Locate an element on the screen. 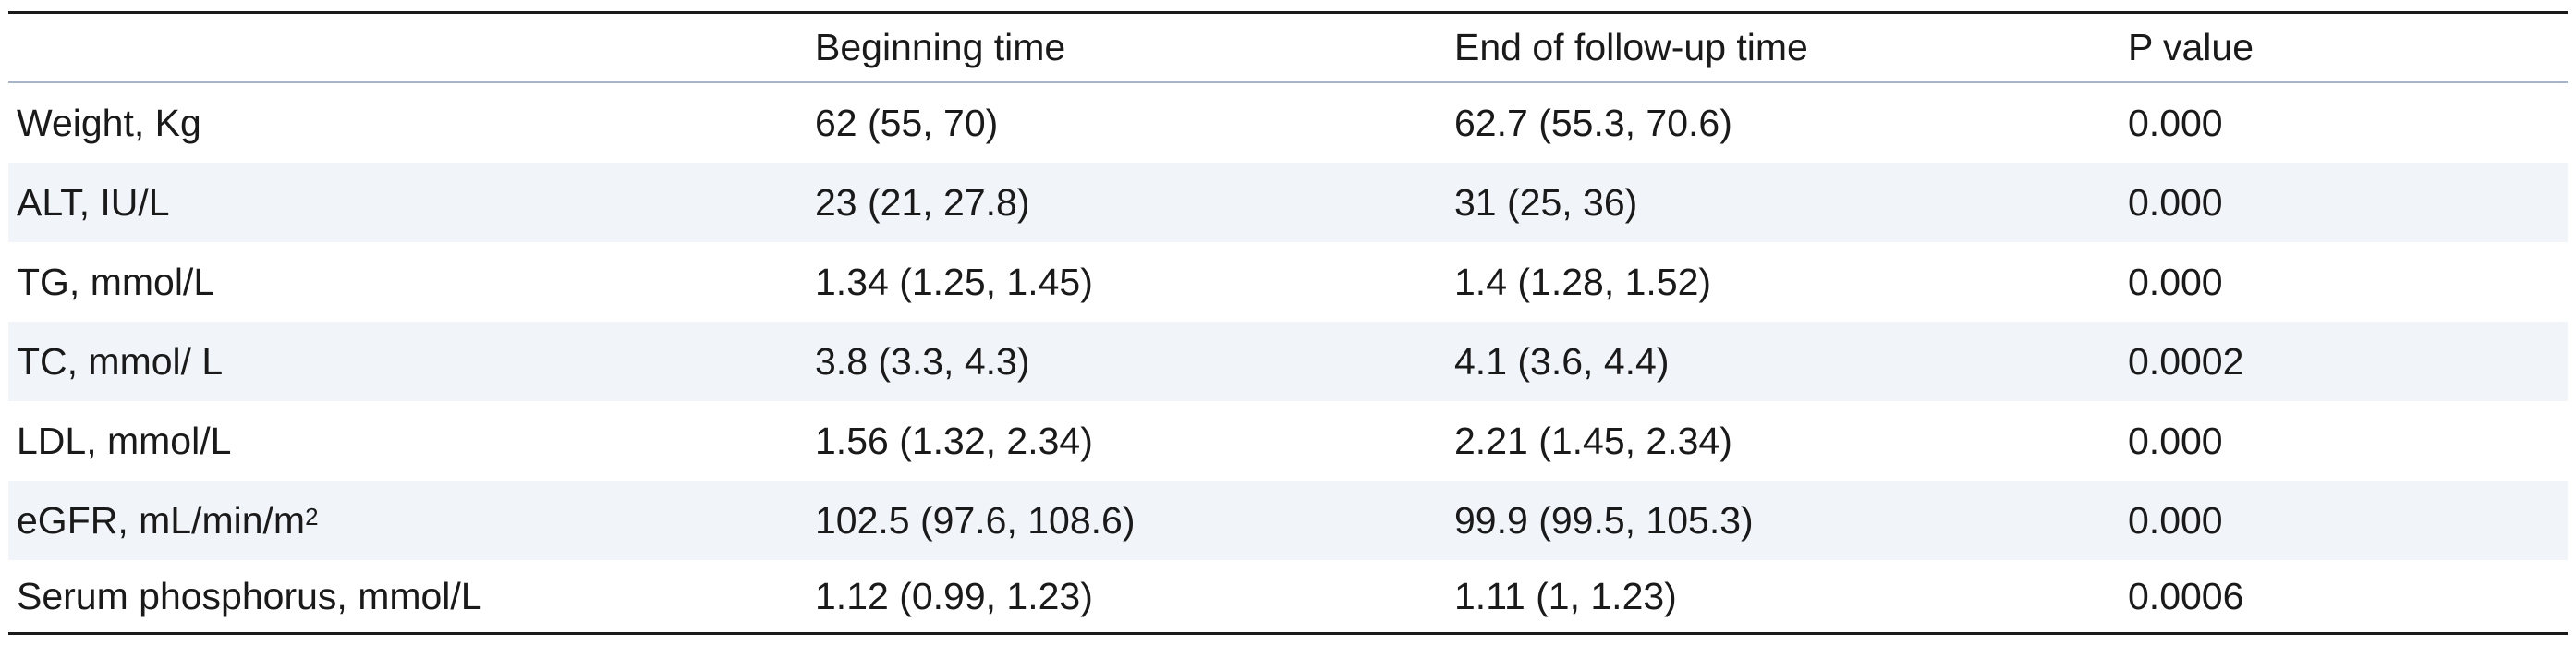  p-value: 0.0006 is located at coordinates (2186, 595).